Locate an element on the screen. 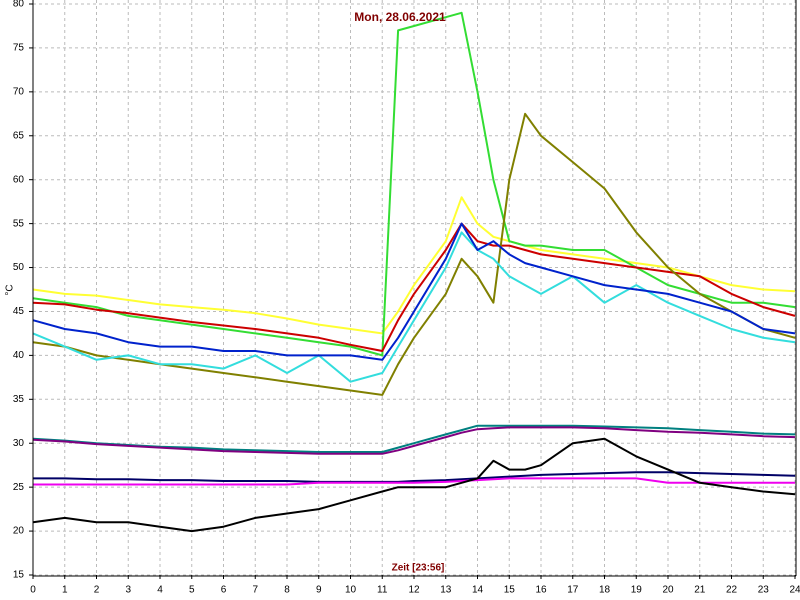 This screenshot has height=600, width=800. x-tick-label: 1 is located at coordinates (65, 590).